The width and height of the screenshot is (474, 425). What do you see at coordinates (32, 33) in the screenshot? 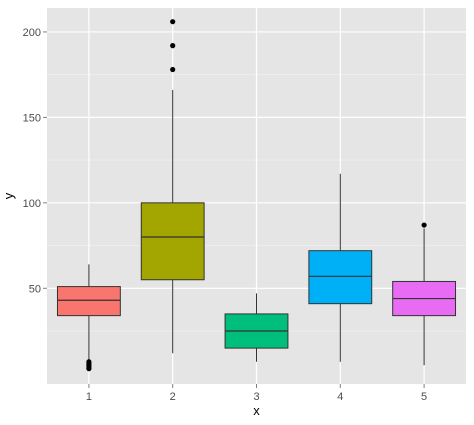
I see `y-tick-label: 200` at bounding box center [32, 33].